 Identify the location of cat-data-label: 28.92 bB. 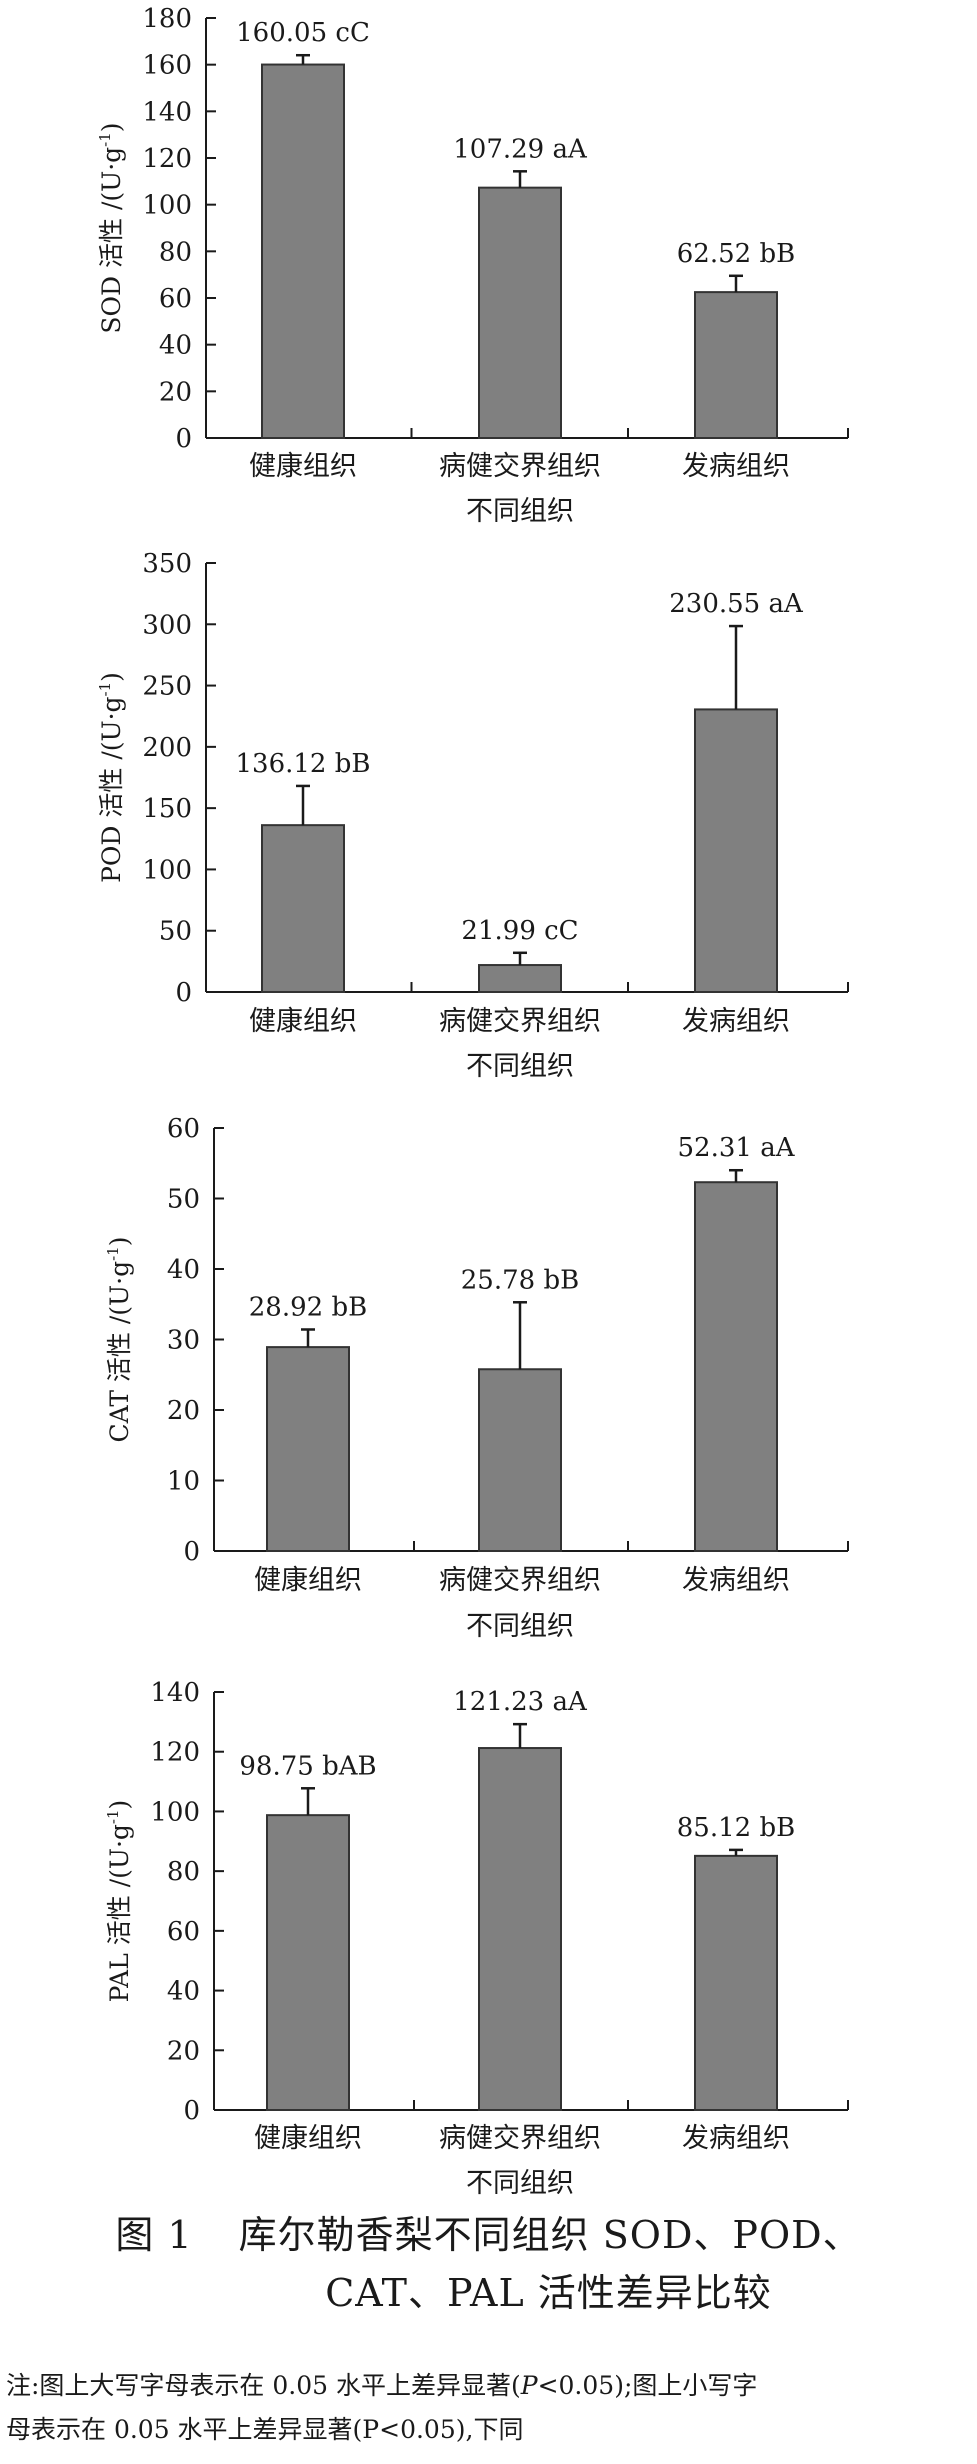
(308, 1307).